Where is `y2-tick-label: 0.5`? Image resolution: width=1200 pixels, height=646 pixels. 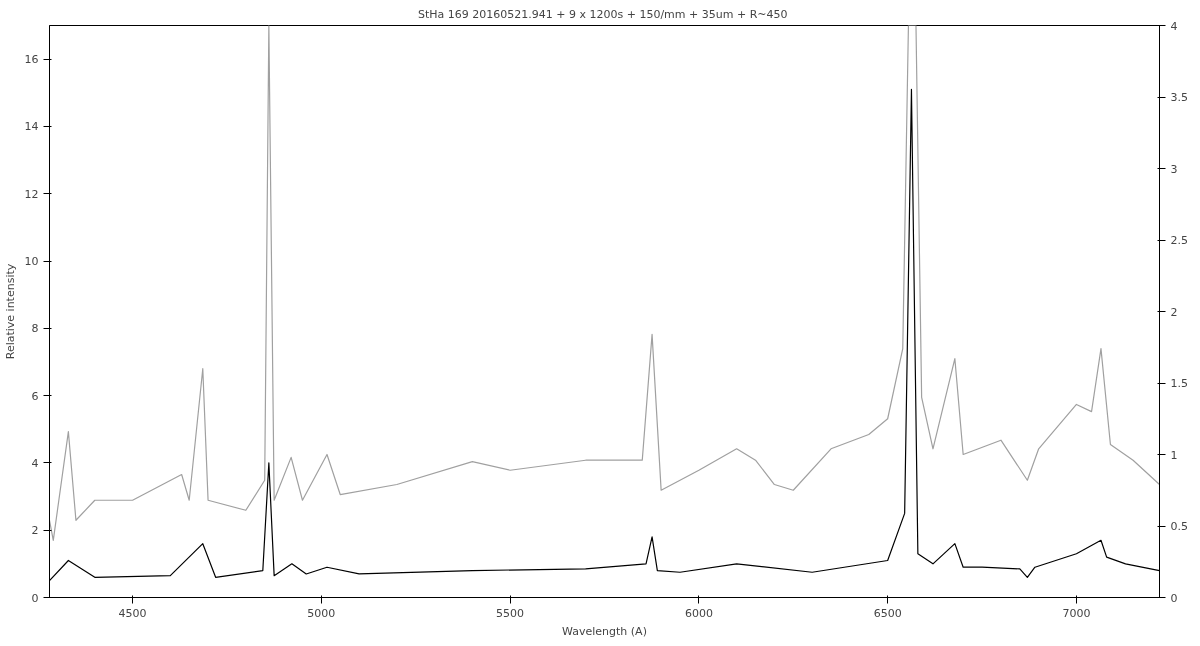
y2-tick-label: 0.5 is located at coordinates (1179, 526).